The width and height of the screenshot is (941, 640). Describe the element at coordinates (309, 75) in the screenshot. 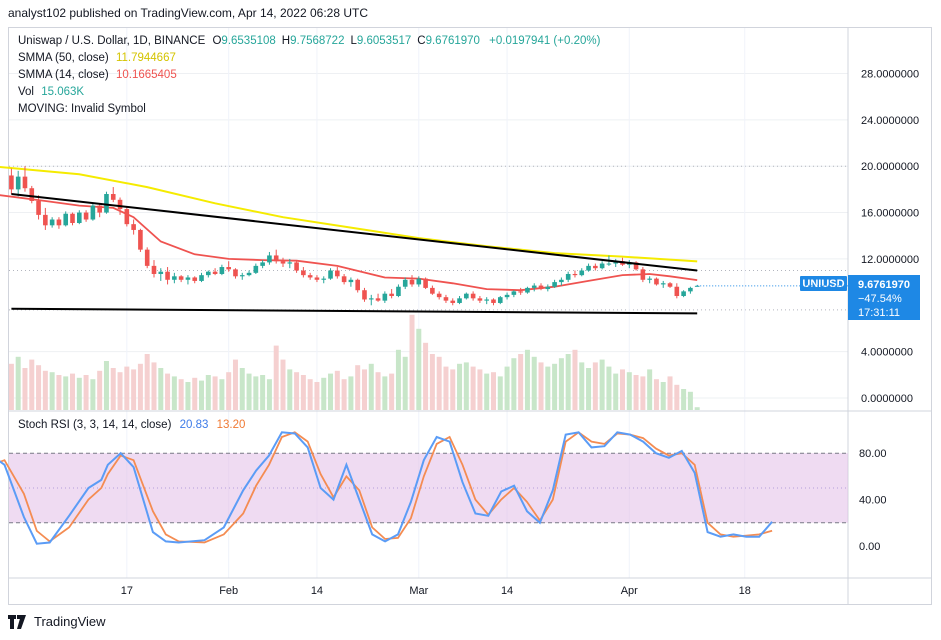

I see `smma14-row: SMMA (14, close) 10.1665405` at that location.